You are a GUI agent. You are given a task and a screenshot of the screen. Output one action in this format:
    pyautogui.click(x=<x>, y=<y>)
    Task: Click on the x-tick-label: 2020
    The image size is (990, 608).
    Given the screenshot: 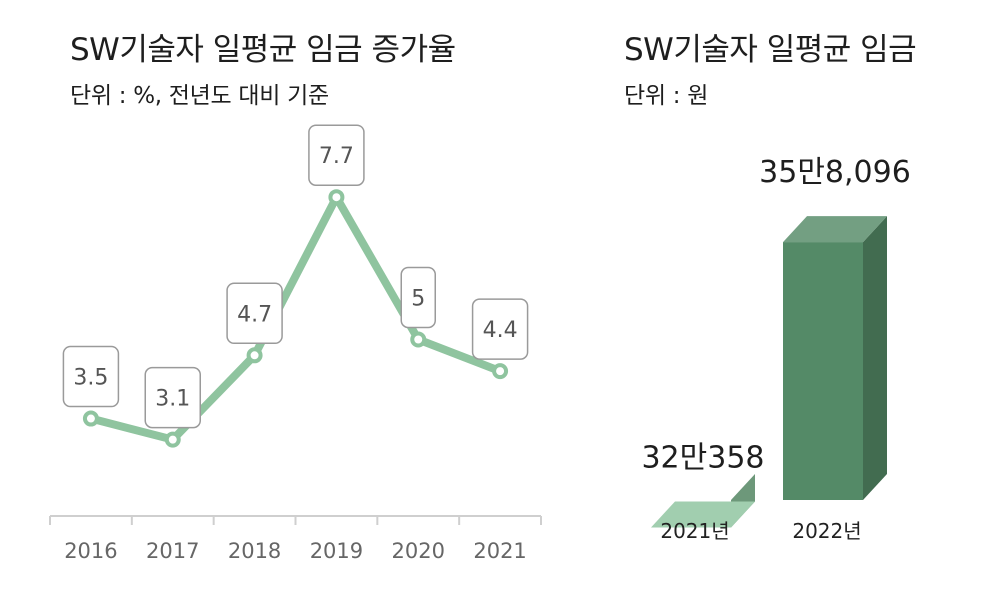 What is the action you would take?
    pyautogui.click(x=418, y=551)
    